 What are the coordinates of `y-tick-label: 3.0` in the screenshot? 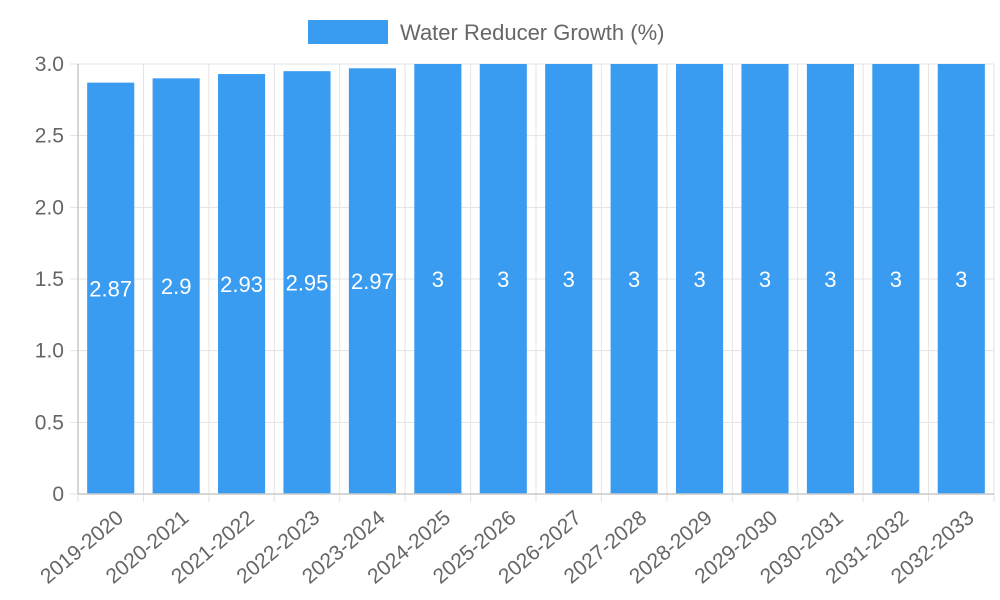 It's located at (49, 64).